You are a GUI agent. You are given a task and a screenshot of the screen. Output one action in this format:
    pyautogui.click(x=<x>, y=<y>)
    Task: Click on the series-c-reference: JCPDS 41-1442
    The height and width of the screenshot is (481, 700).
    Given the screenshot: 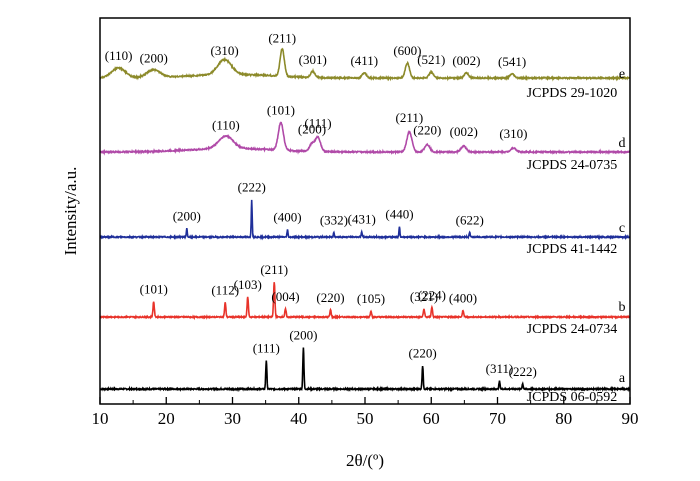 What is the action you would take?
    pyautogui.click(x=572, y=249)
    